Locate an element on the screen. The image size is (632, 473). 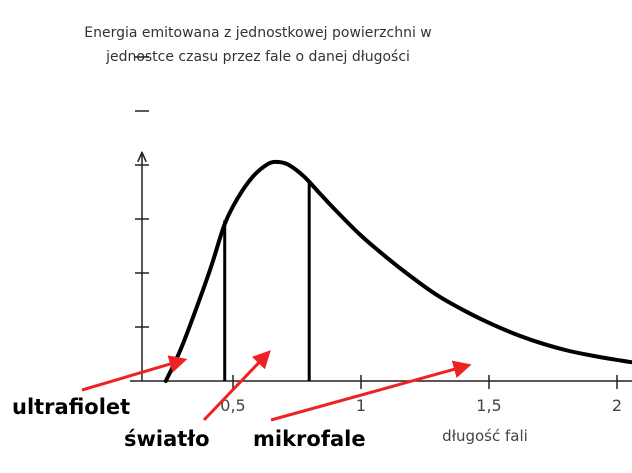
annotation-label: mikrofale is located at coordinates (309, 439).